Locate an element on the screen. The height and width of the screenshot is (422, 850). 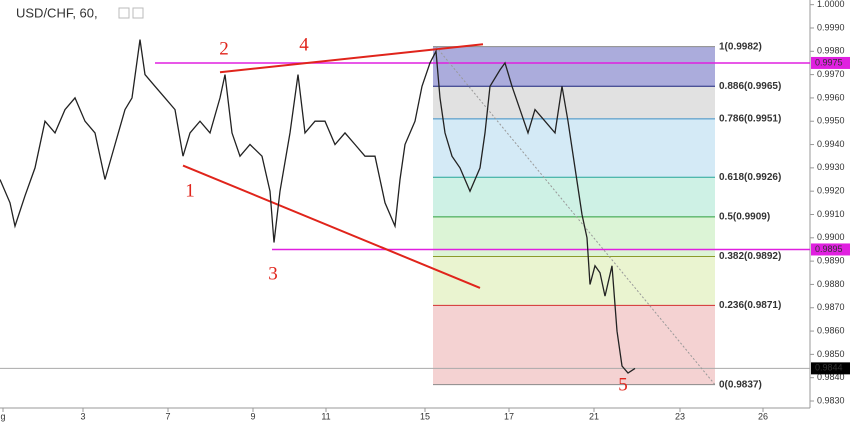
chart-title: USD/CHF, 60, is located at coordinates (57, 12).